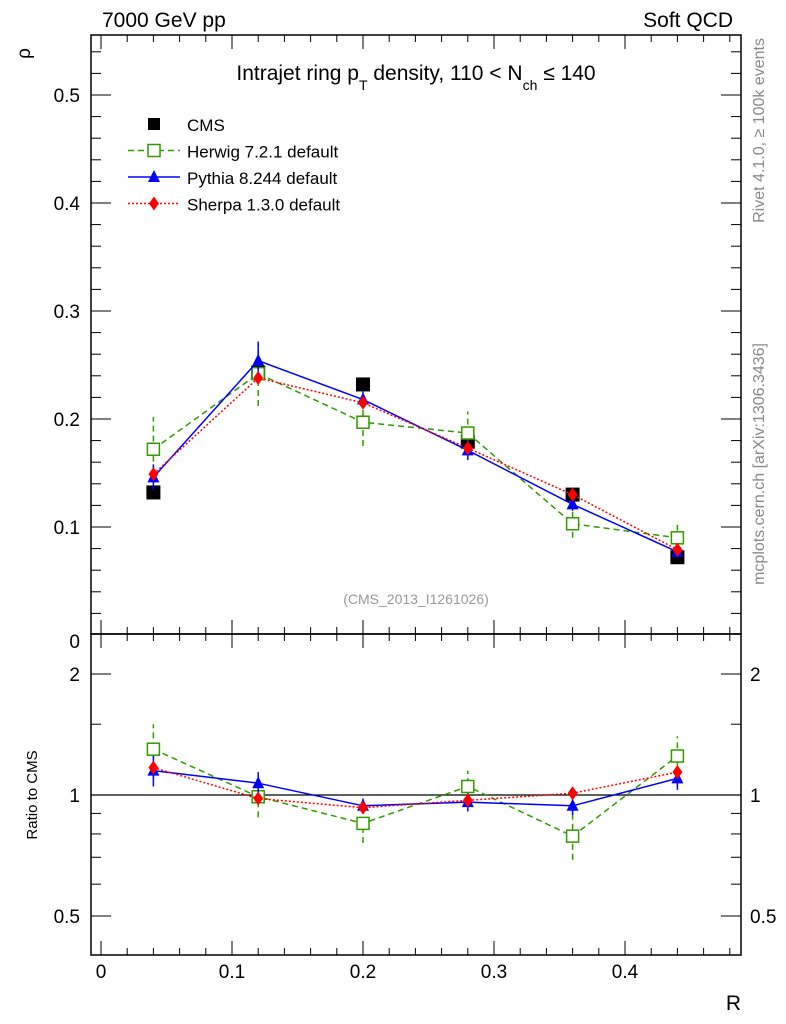 Image resolution: width=786 pixels, height=1024 pixels. Describe the element at coordinates (206, 125) in the screenshot. I see `legend-label-cms: CMS` at that location.